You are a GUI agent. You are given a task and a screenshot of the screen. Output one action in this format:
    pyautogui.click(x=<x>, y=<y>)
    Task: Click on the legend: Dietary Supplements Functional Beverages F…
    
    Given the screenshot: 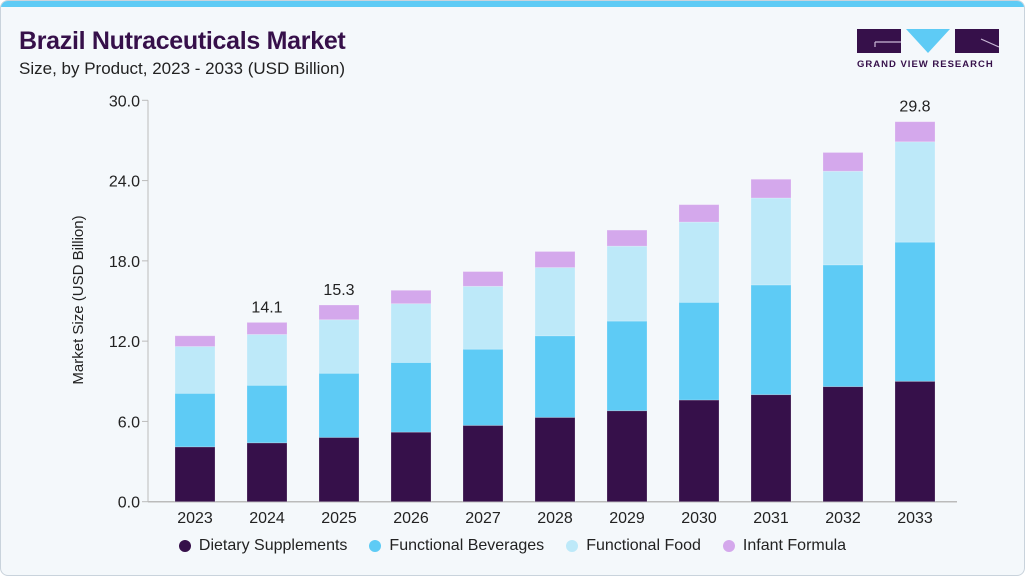 What is the action you would take?
    pyautogui.click(x=512, y=546)
    